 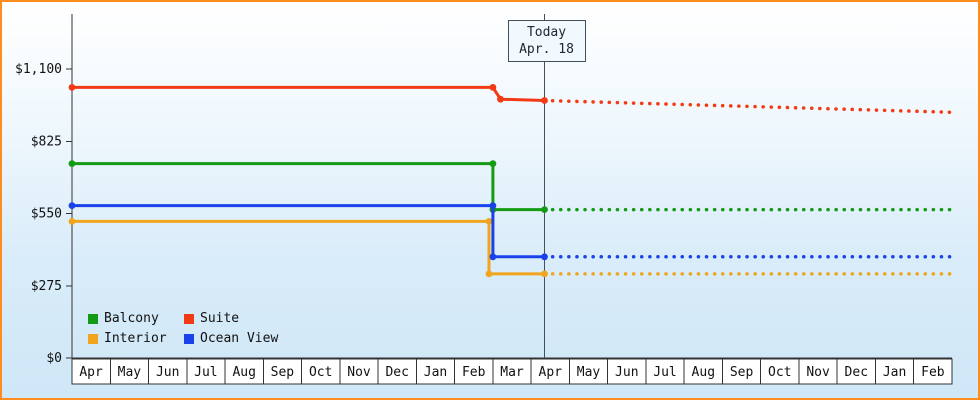 I want to click on y-tick-label: $275, so click(x=46, y=286).